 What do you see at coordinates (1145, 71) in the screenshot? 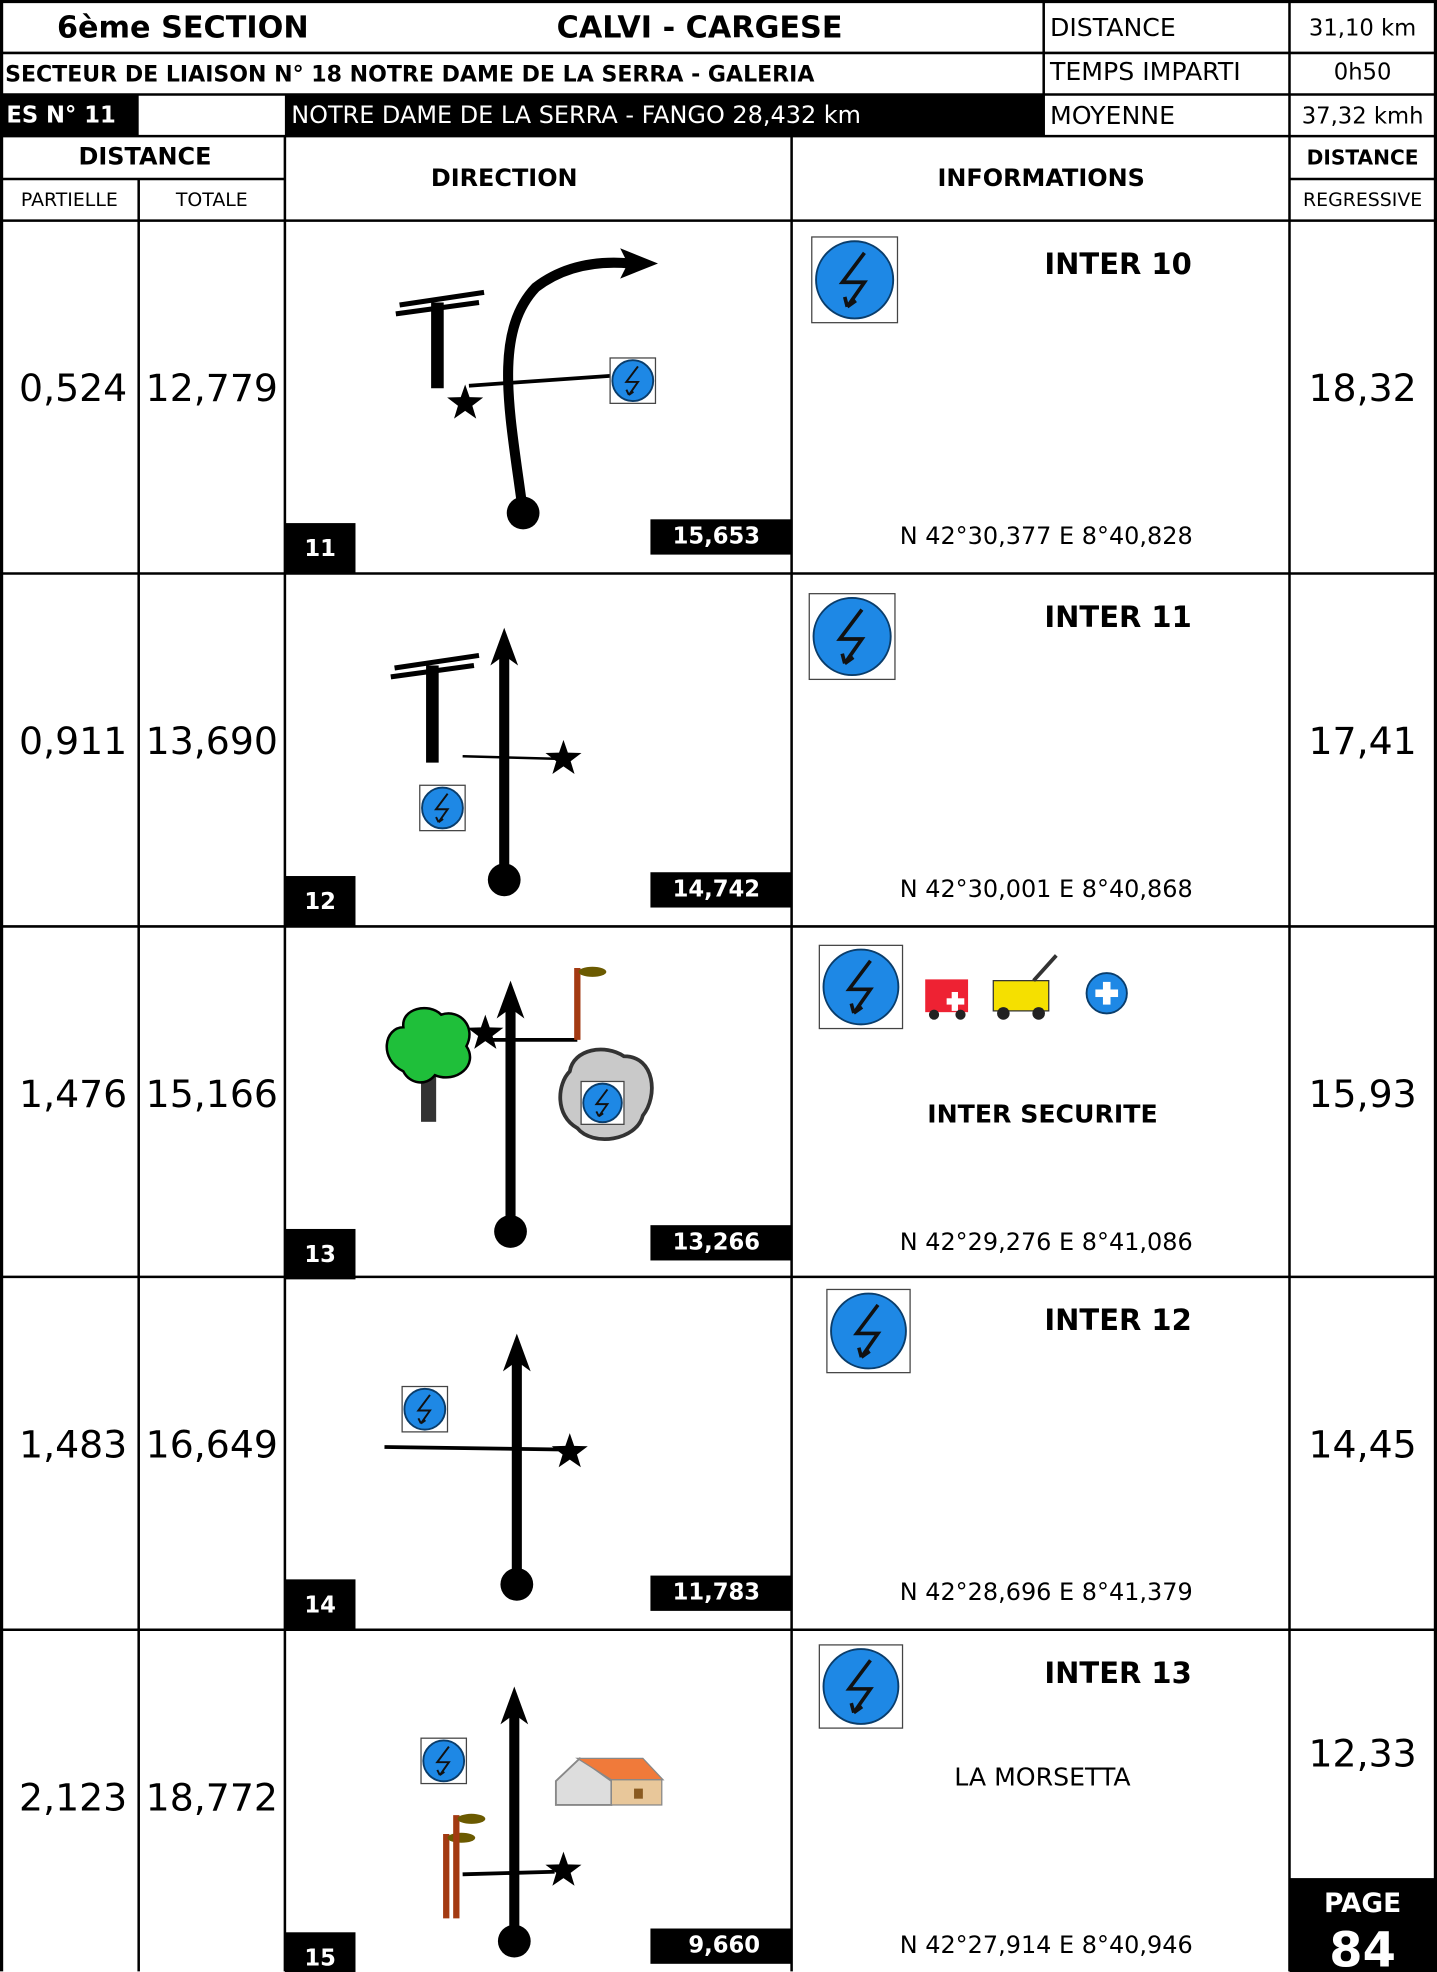
I see `info-label: TEMPS IMPARTI` at bounding box center [1145, 71].